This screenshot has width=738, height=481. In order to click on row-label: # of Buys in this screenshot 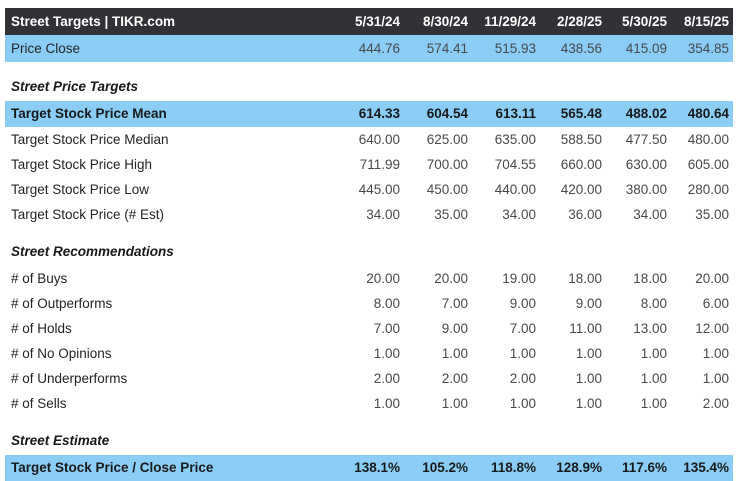, I will do `click(39, 278)`.